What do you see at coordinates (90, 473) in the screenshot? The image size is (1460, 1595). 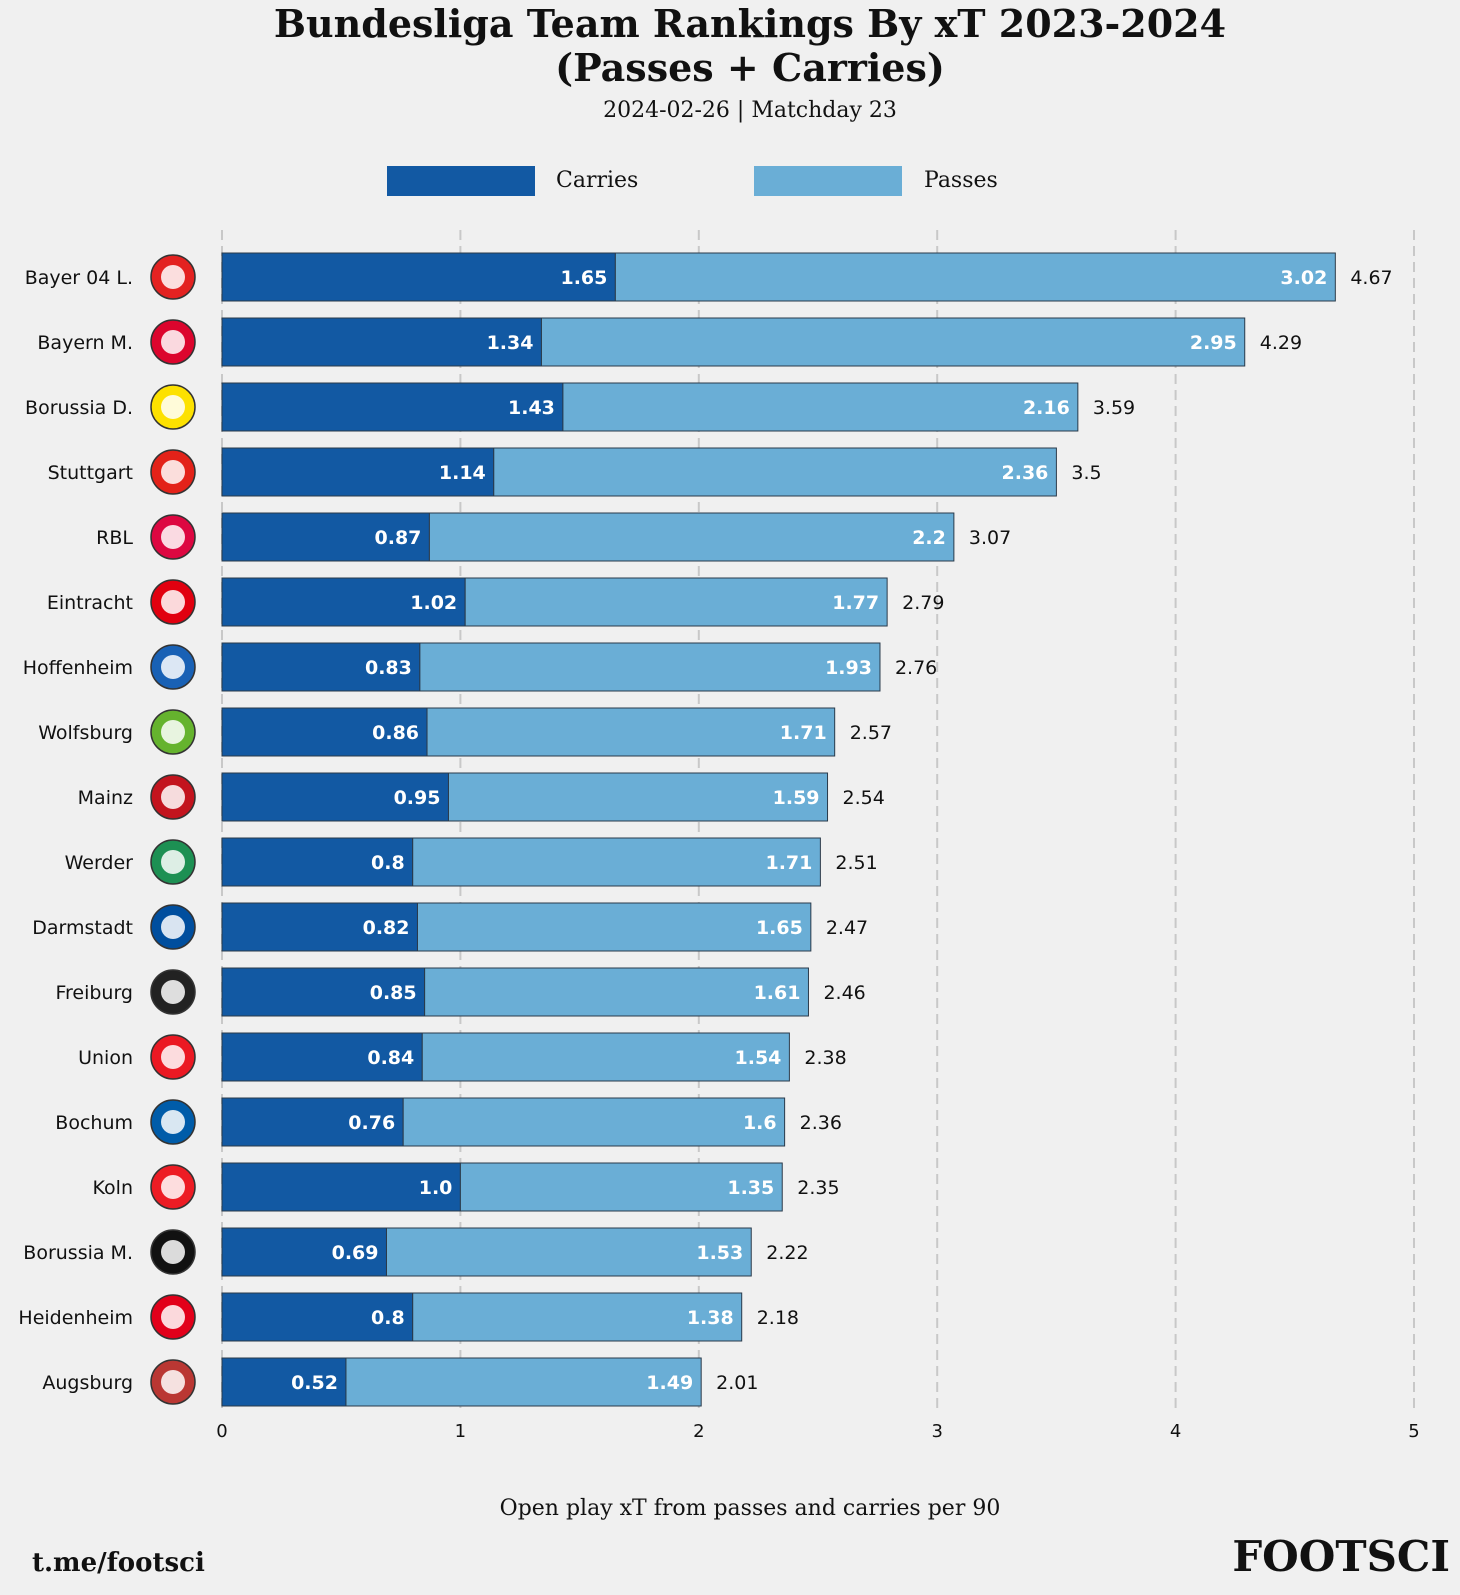 I see `team-name-label: Stuttgart` at bounding box center [90, 473].